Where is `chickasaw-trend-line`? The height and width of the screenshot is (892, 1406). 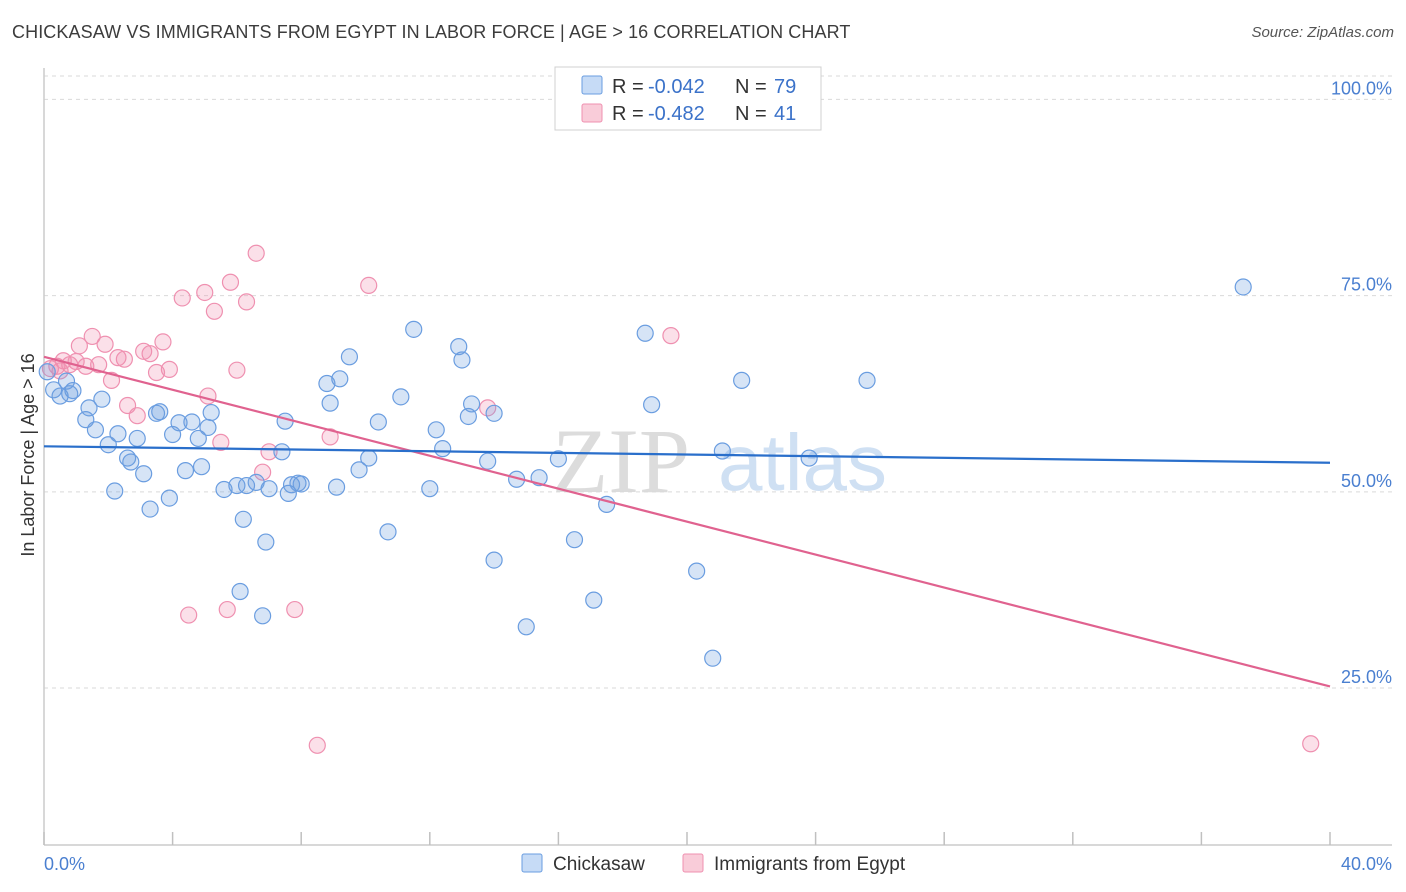 chickasaw-trend-line is located at coordinates (687, 454).